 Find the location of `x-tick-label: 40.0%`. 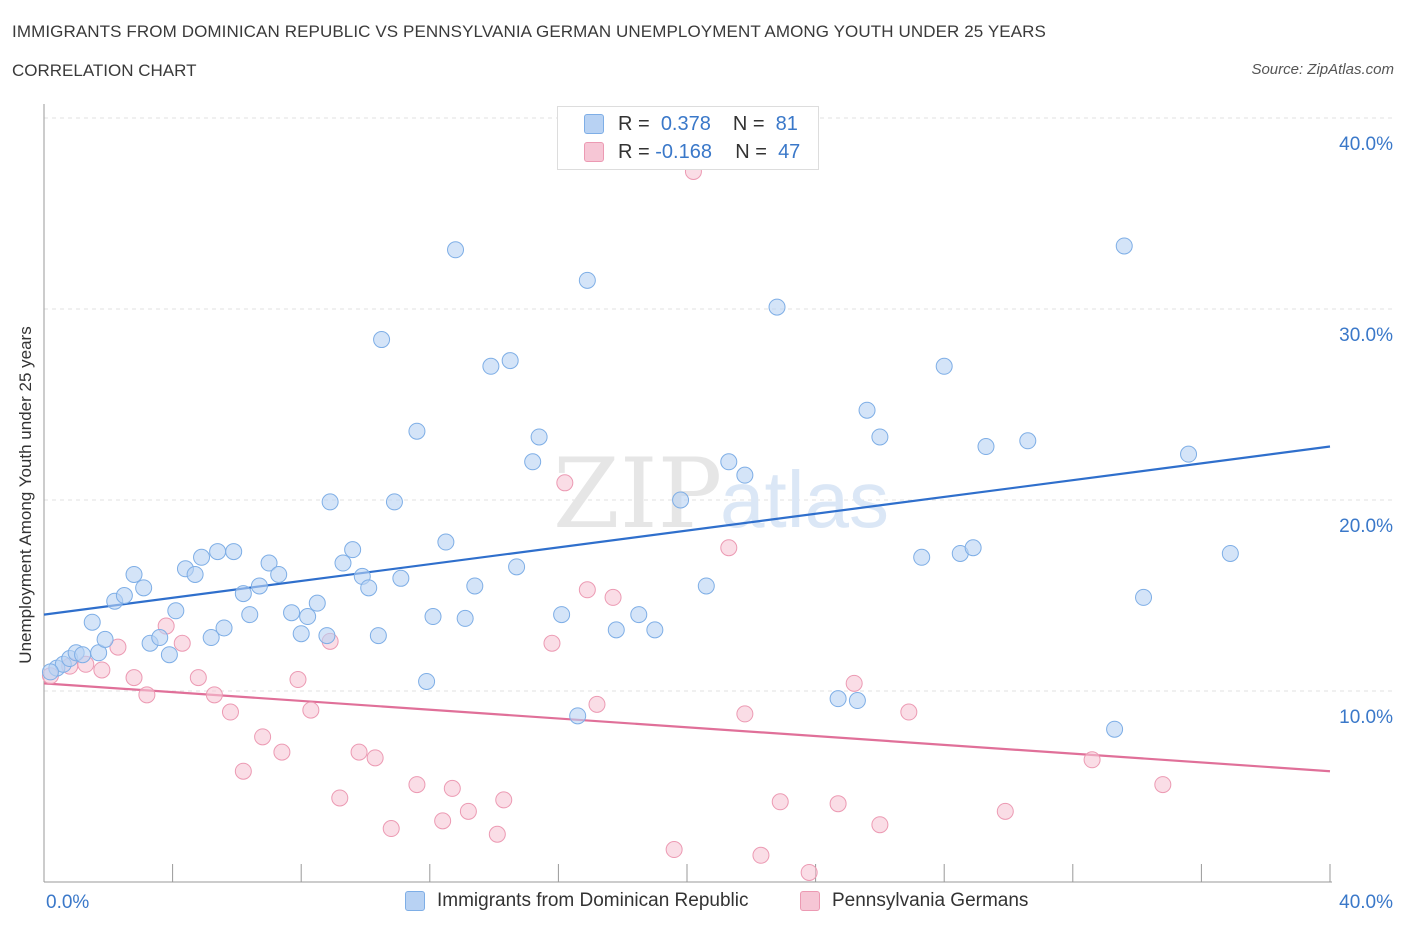

x-tick-label: 40.0% is located at coordinates (1366, 902).